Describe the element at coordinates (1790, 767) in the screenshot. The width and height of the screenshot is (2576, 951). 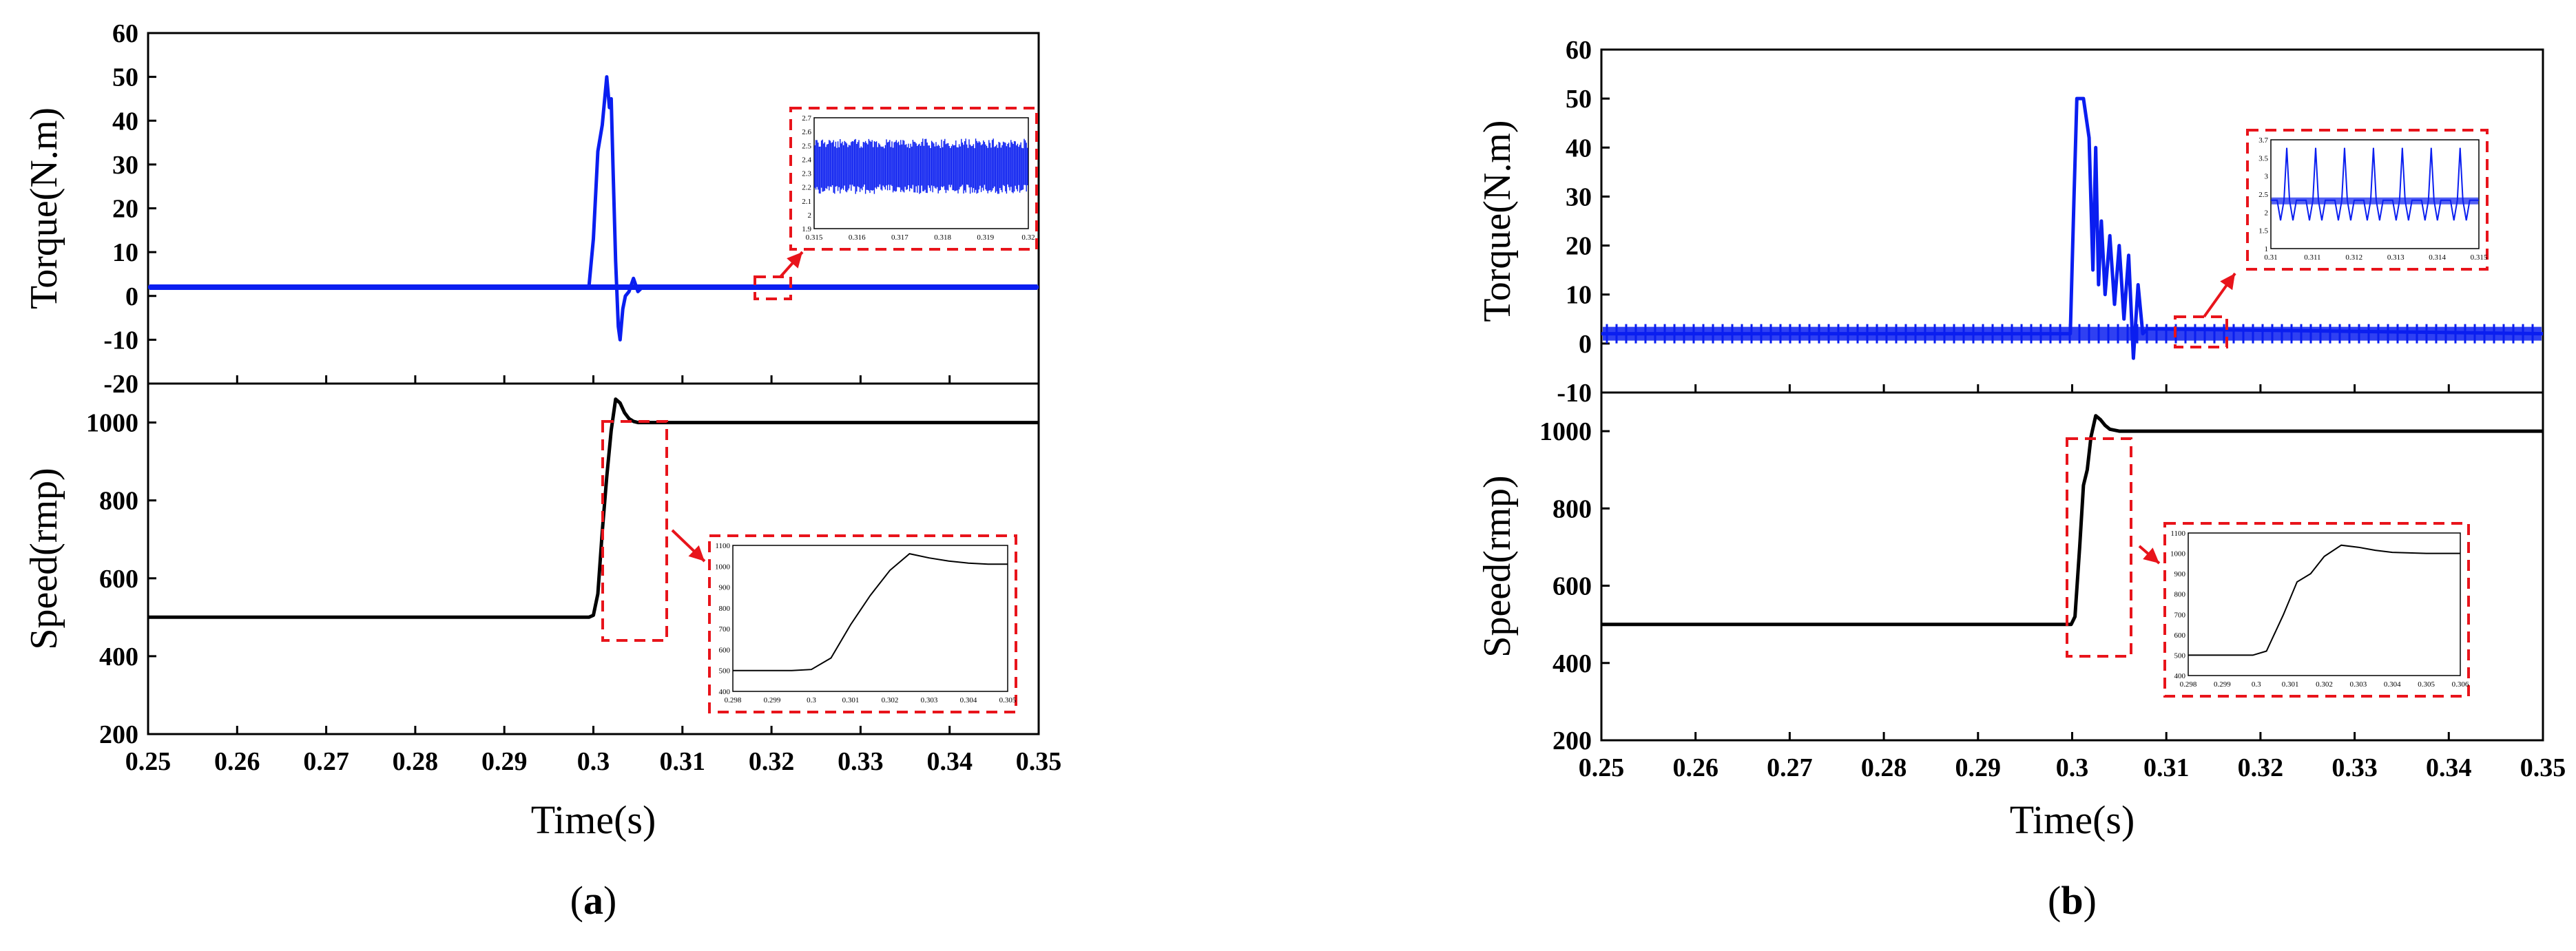
I see `xtick-label: 0.27` at that location.